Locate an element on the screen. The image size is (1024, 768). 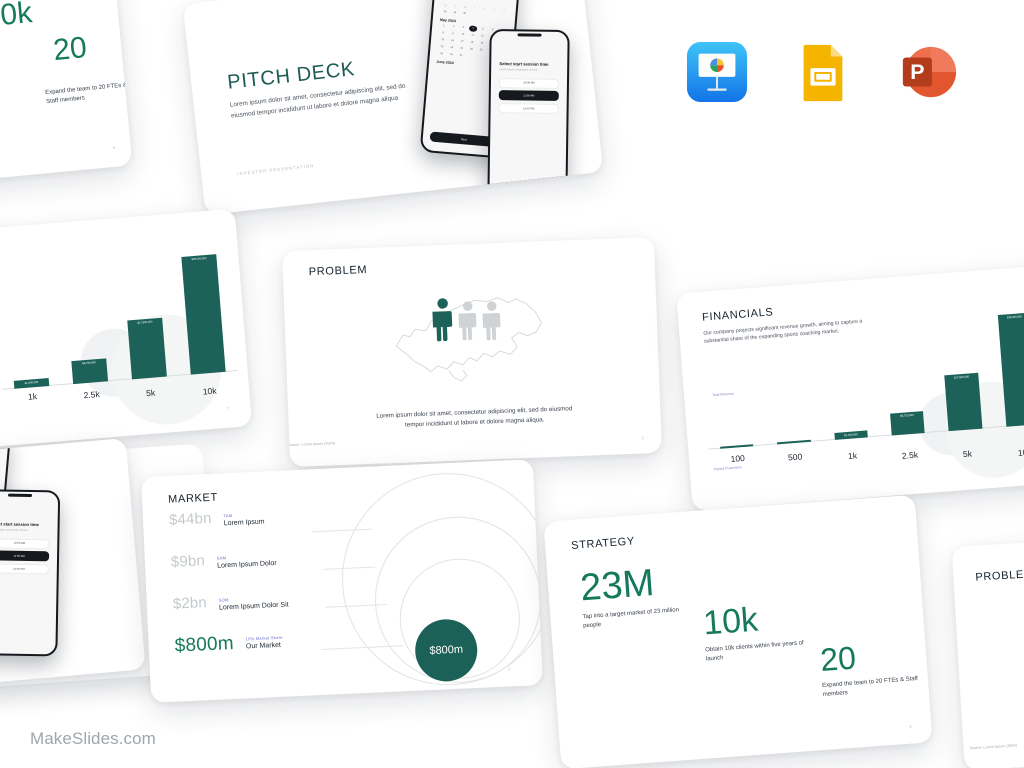
market-tag: TAM is located at coordinates (228, 515).